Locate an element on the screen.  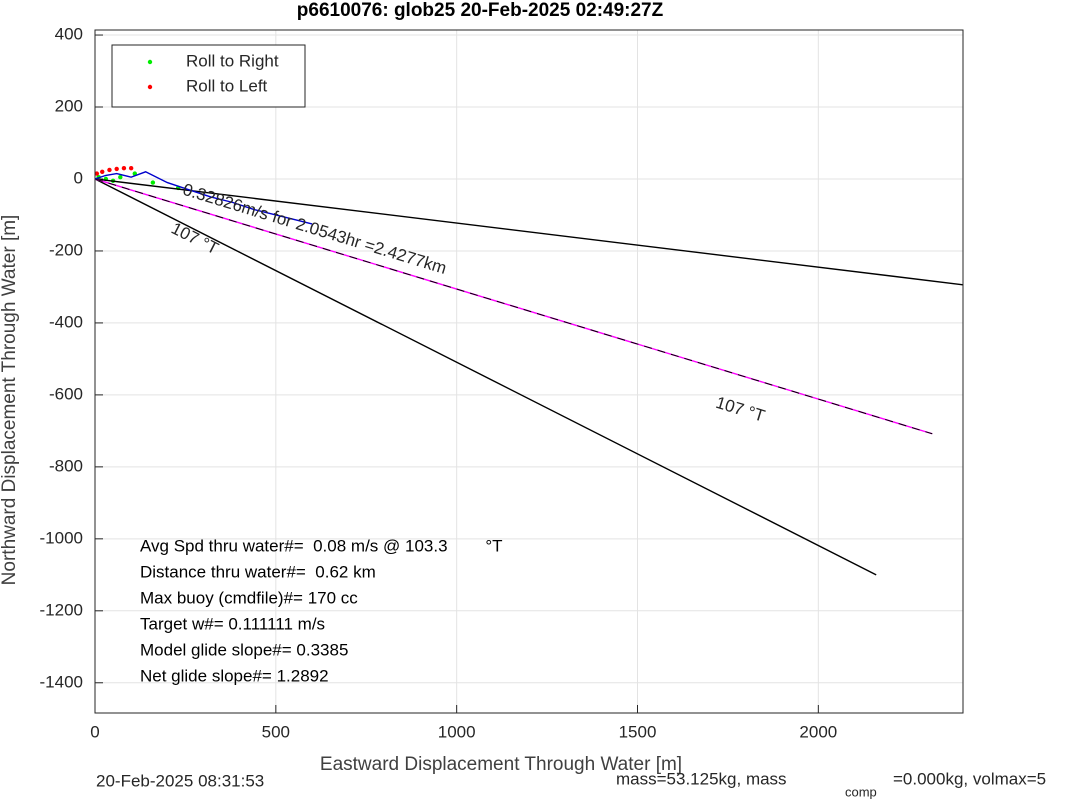
info-line: Distance thru water#= 0.62 km is located at coordinates (258, 571).